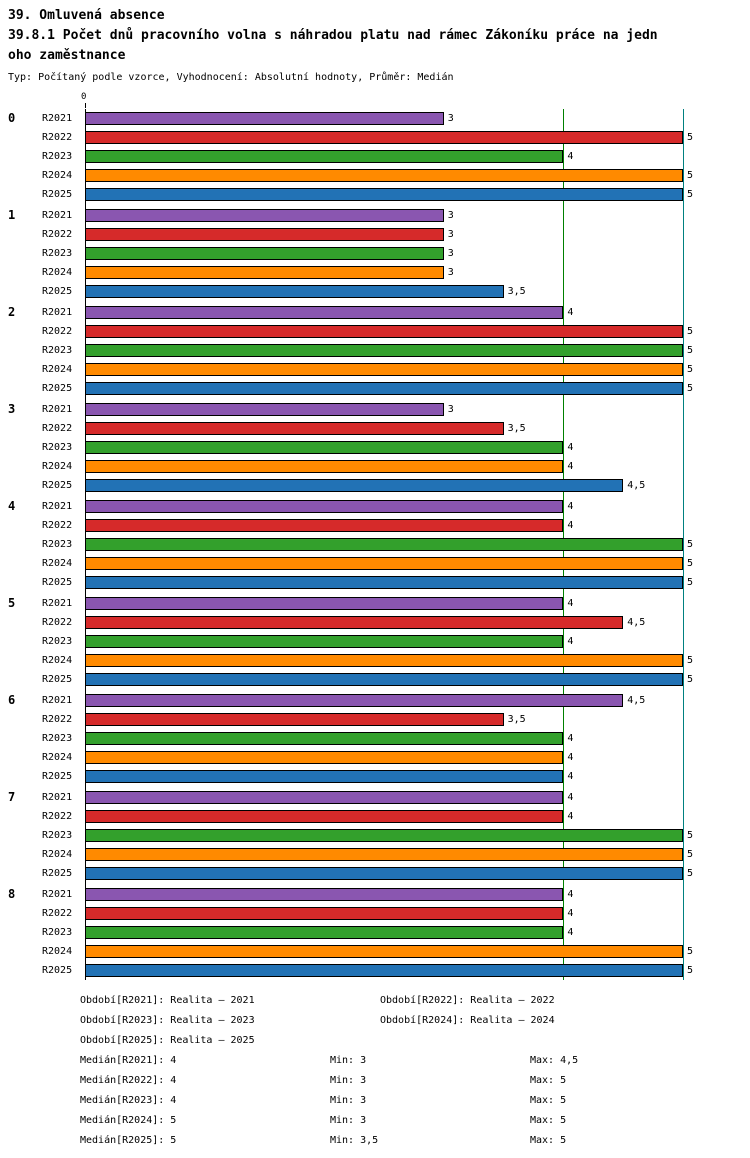 Image resolution: width=750 pixels, height=1158 pixels. I want to click on x-axis-origin-label: 0, so click(84, 97).